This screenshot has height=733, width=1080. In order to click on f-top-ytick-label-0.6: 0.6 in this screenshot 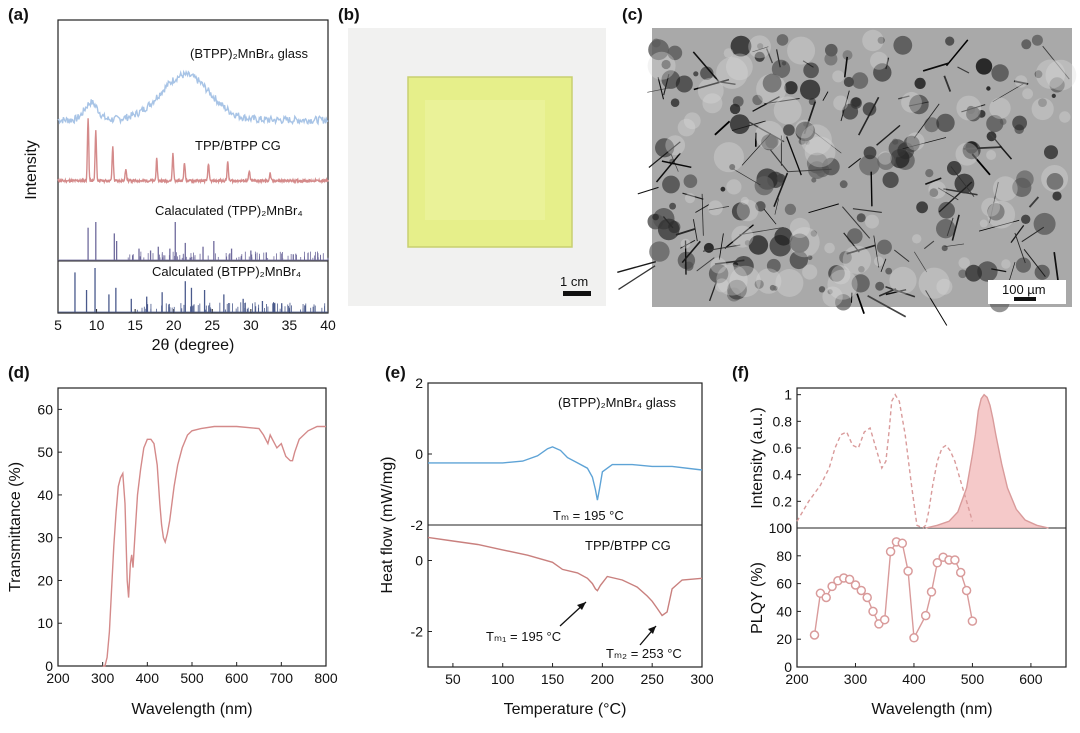, I will do `click(783, 448)`.